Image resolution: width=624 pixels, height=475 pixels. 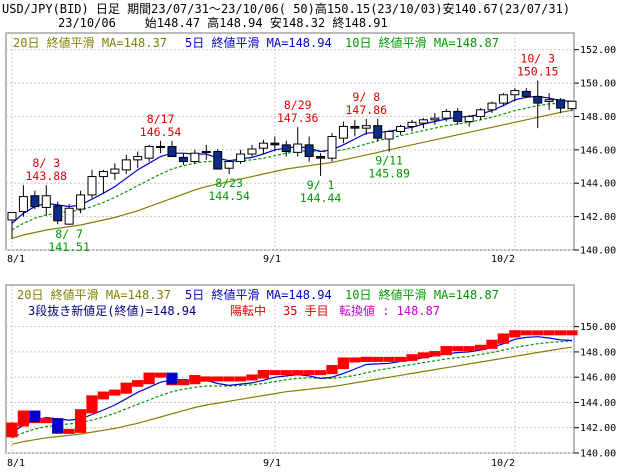 What do you see at coordinates (598, 184) in the screenshot?
I see `y-tick-label: 144.00` at bounding box center [598, 184].